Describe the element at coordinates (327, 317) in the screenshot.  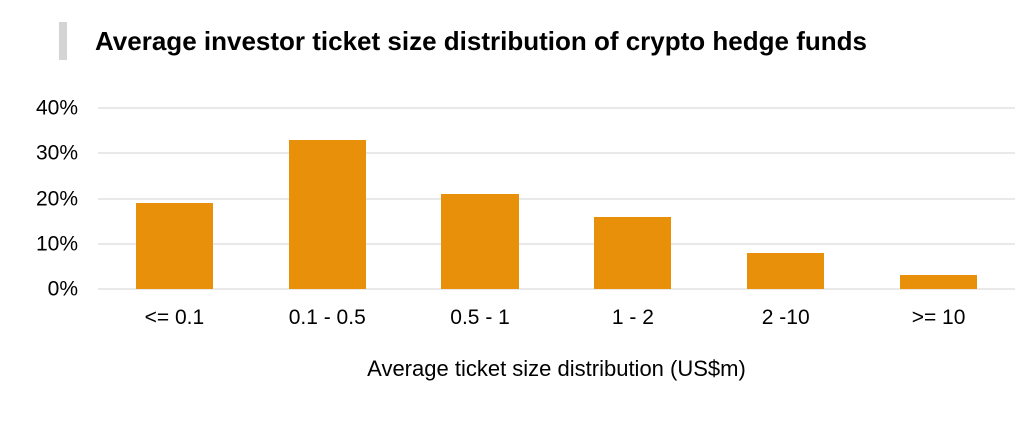
I see `x-tick-label: 0.1 - 0.5` at that location.